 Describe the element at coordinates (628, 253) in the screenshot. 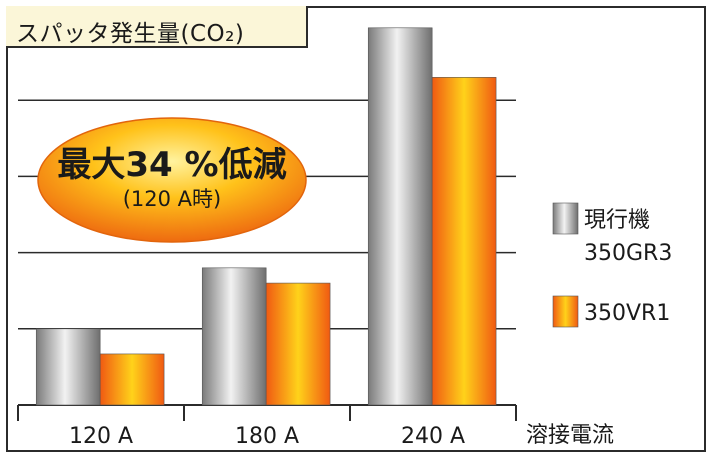

I see `legend-label: 350GR3` at that location.